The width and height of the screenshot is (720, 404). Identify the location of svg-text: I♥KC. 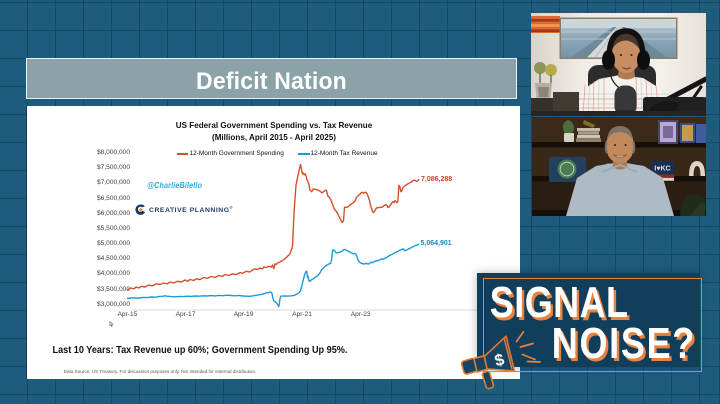
(662, 169).